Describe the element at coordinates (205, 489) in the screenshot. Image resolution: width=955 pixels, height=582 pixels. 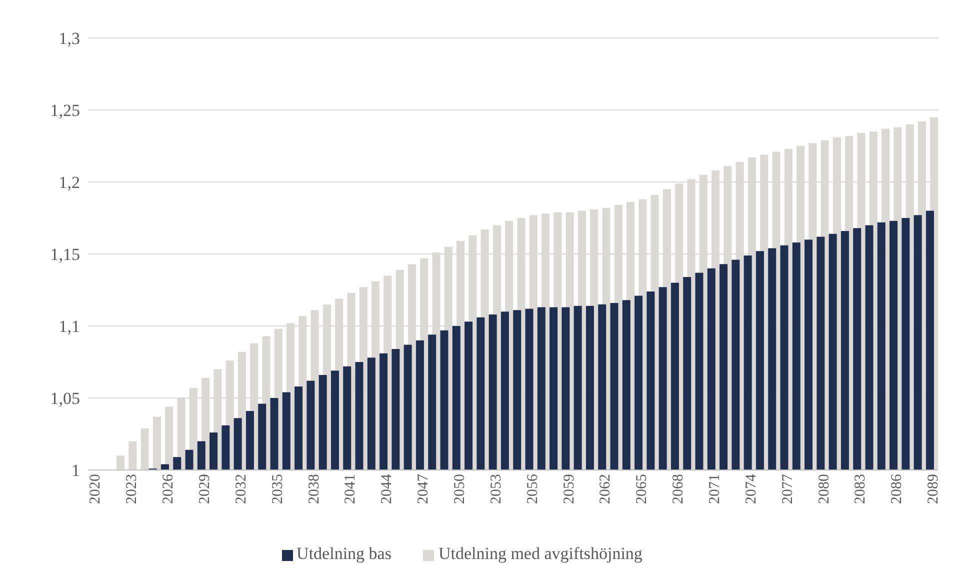
I see `x-tick-label: 2029` at that location.